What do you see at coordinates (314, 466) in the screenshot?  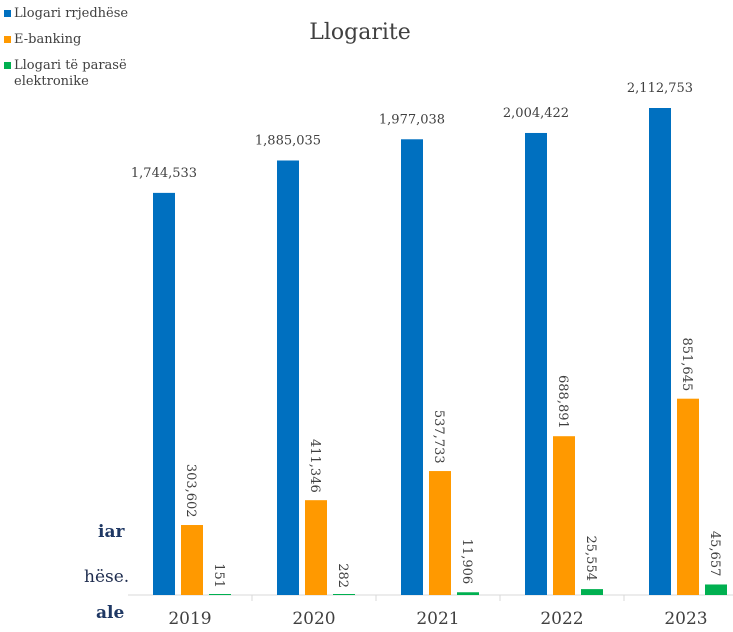 I see `data-label-e-banking-2020: 411,346` at bounding box center [314, 466].